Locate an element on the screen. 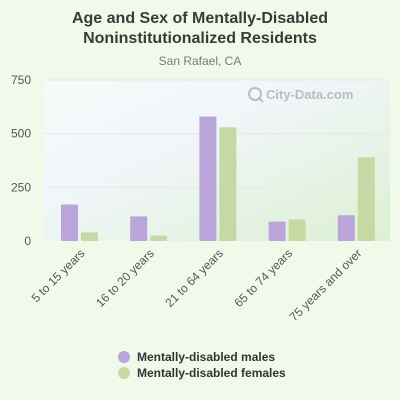 This screenshot has height=400, width=400. x-tick-label: 75 years and over is located at coordinates (326, 285).